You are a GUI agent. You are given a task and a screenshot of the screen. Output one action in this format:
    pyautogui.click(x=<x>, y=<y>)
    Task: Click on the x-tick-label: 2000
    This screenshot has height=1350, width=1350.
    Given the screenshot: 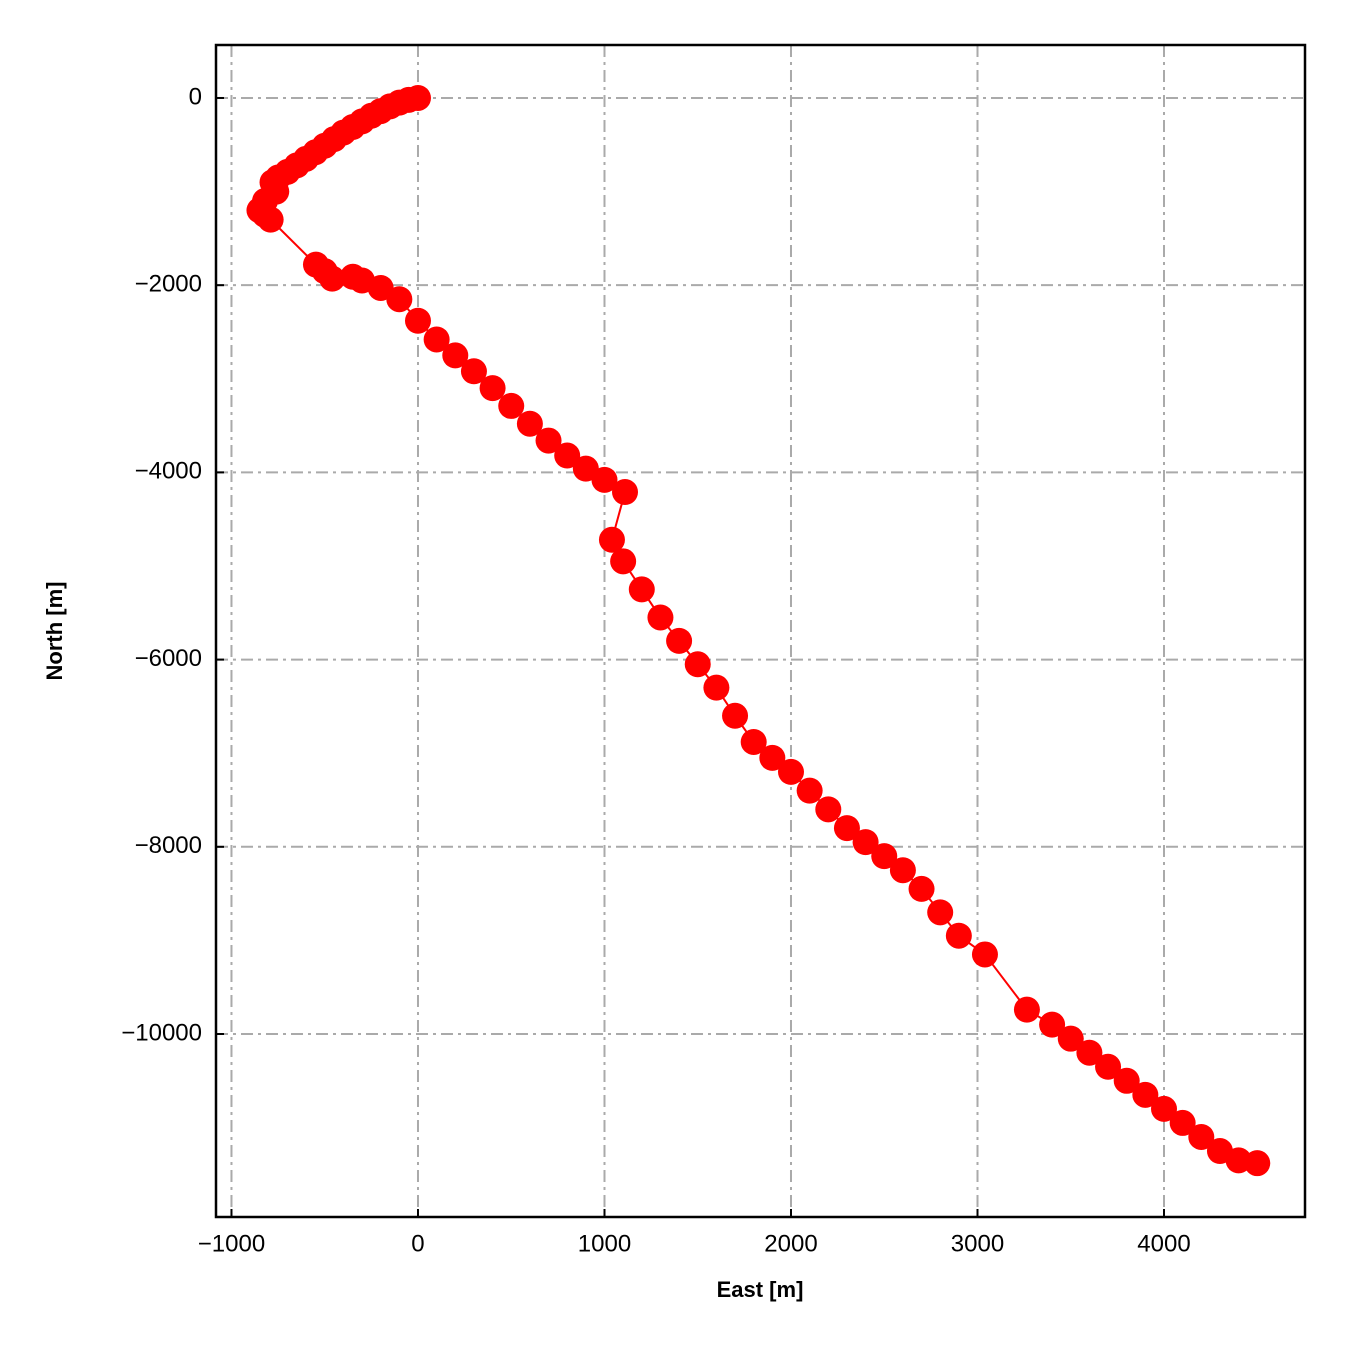 What is the action you would take?
    pyautogui.click(x=790, y=1243)
    